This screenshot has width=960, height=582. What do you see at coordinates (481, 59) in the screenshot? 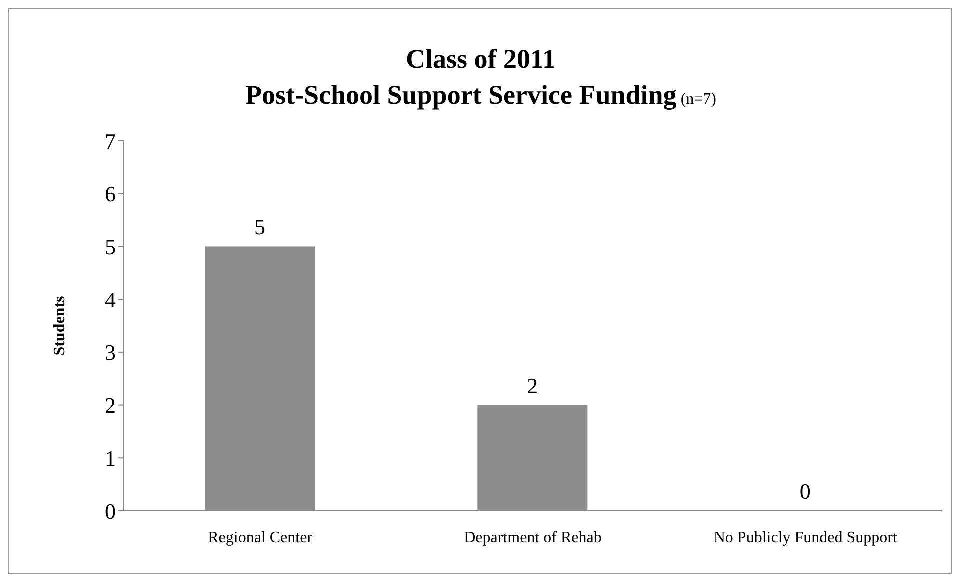
I see `chart-title: Class of 2011` at bounding box center [481, 59].